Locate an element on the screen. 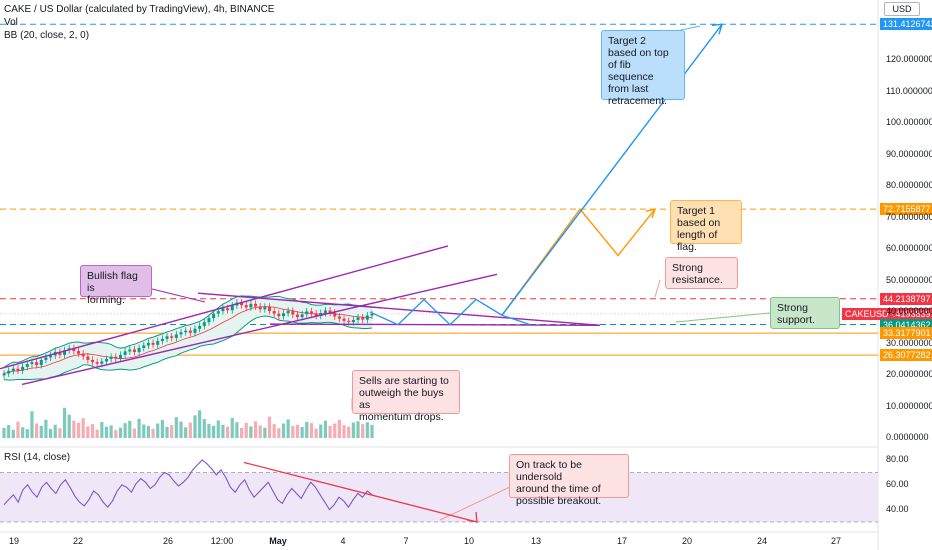  price-level-tag-6: 26.3077282 is located at coordinates (906, 355).